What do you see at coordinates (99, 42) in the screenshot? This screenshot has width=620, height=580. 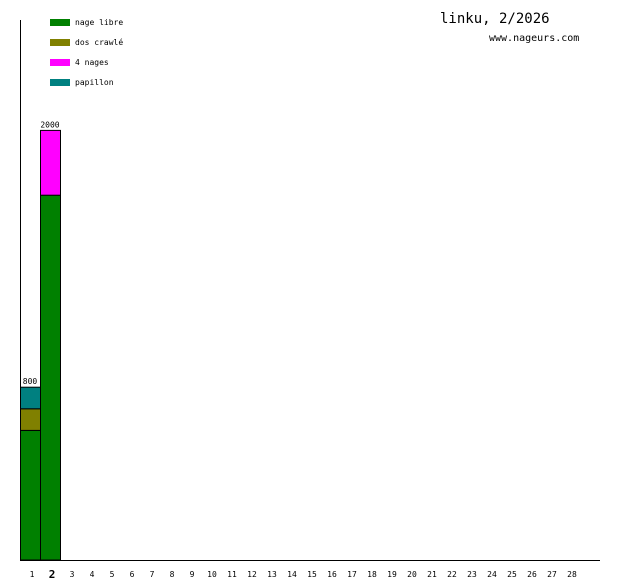 I see `legend-label-2: dos crawlé` at bounding box center [99, 42].